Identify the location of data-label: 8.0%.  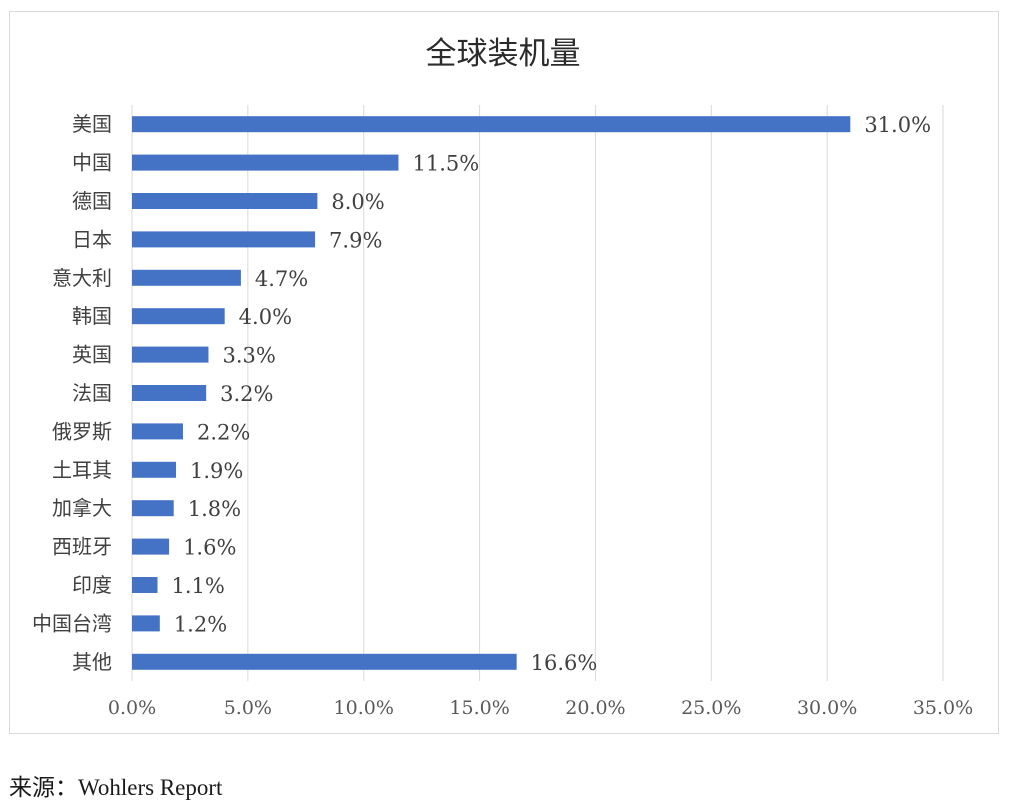
(357, 202).